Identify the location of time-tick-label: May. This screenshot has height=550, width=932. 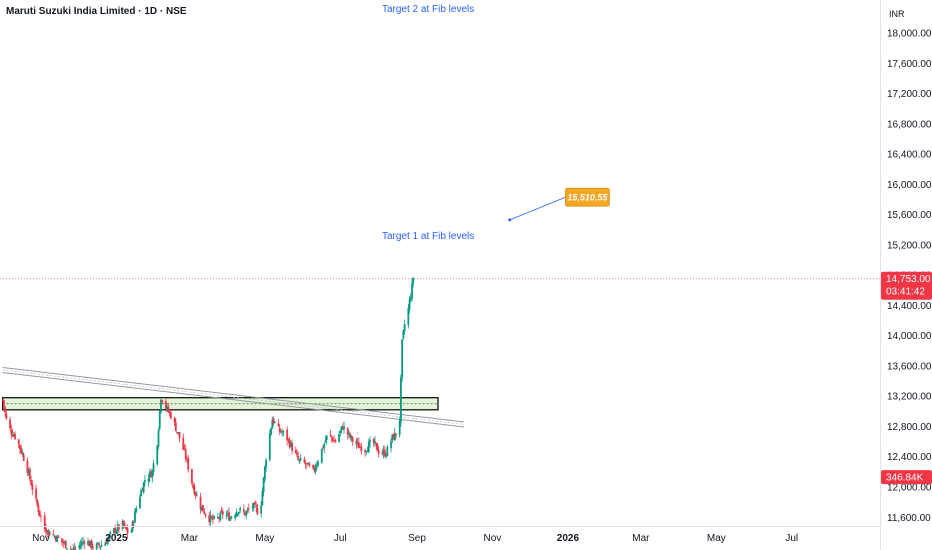
(716, 538).